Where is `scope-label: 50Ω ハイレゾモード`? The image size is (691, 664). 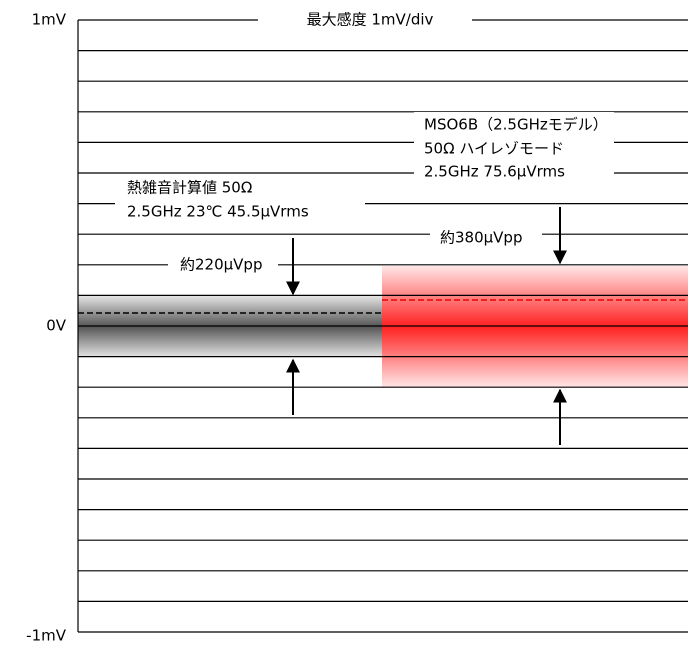 scope-label: 50Ω ハイレゾモード is located at coordinates (494, 149).